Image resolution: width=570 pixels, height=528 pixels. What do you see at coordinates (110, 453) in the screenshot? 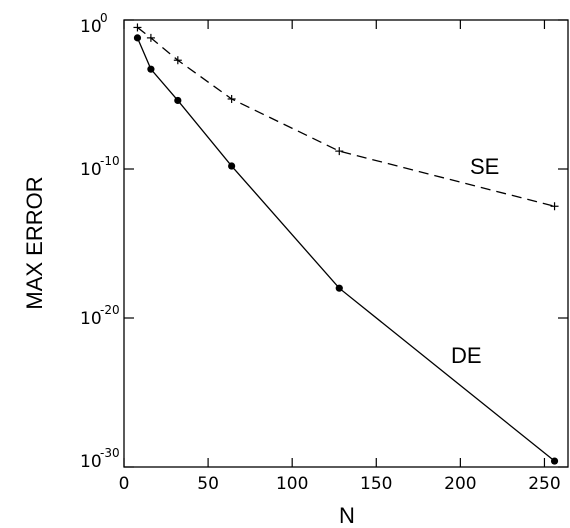
I see `y-tick-exponent: -30` at bounding box center [110, 453].